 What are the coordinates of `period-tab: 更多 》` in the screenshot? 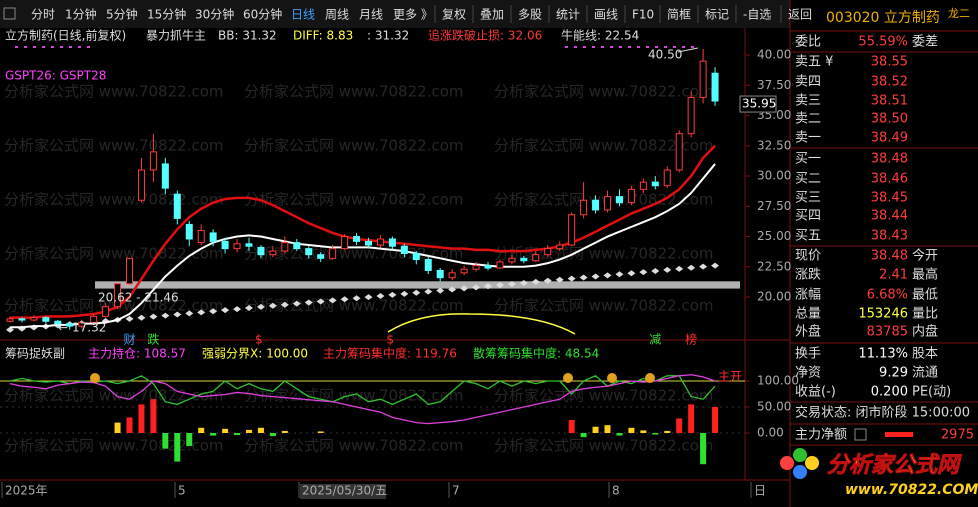 It's located at (413, 15).